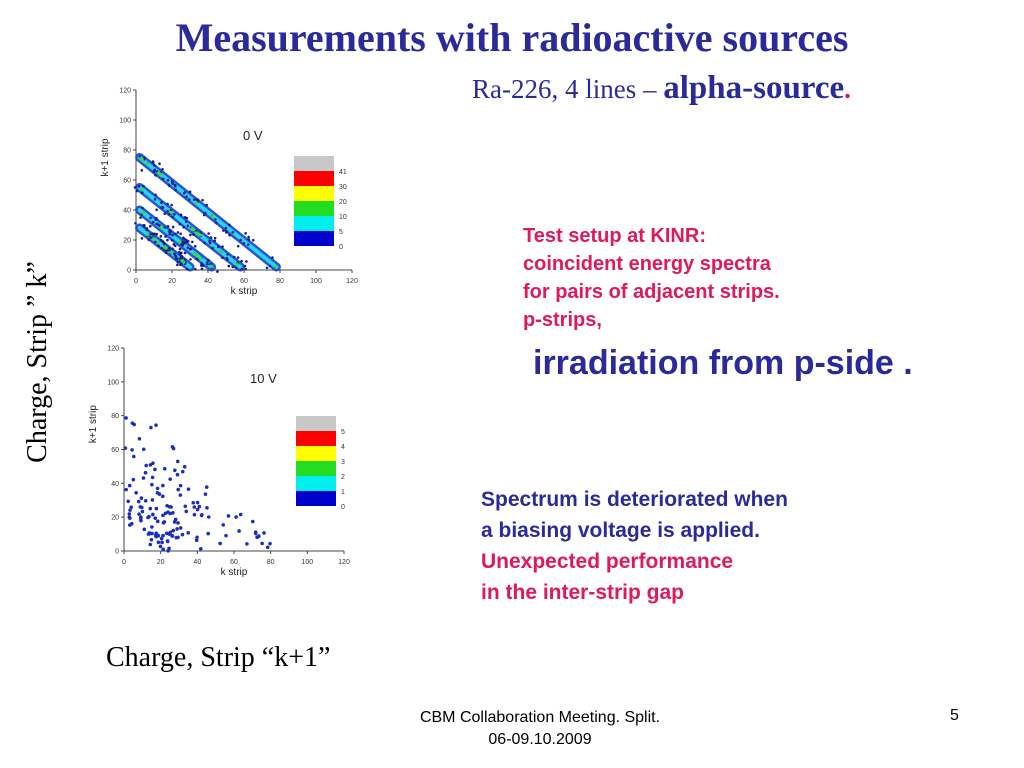 The height and width of the screenshot is (768, 1024). I want to click on color-scale-label: 1, so click(343, 492).